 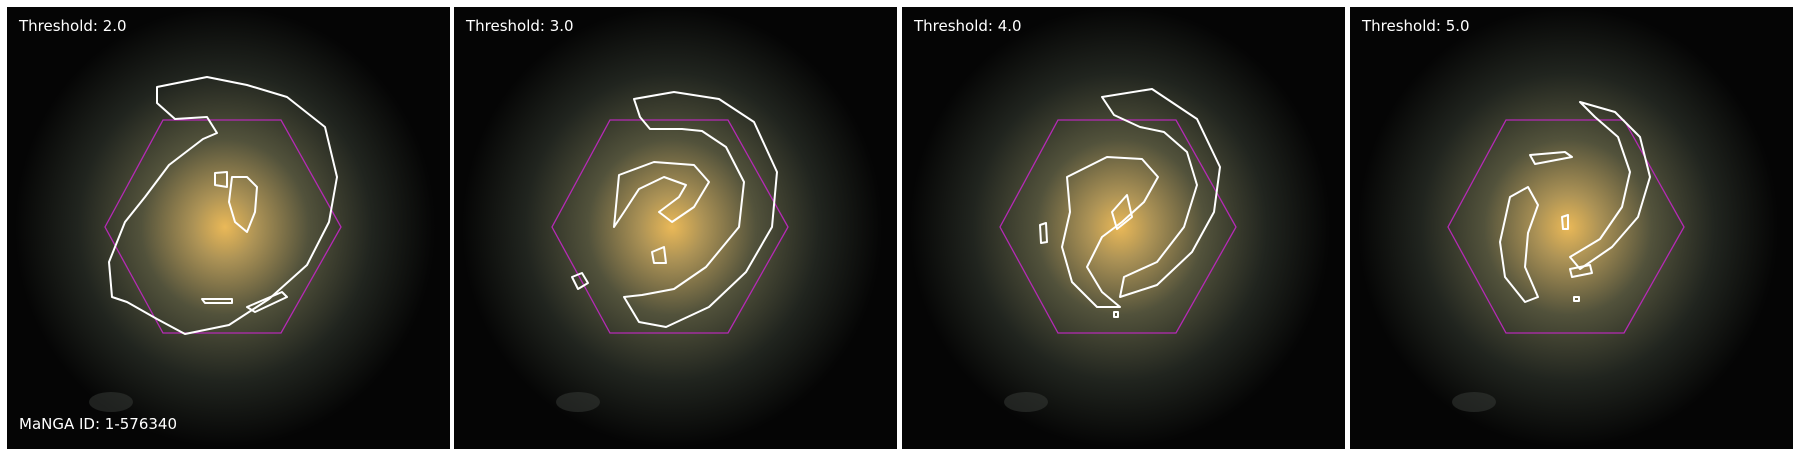 I want to click on manga-id-label: MaNGA ID: 1-576340, so click(x=98, y=424).